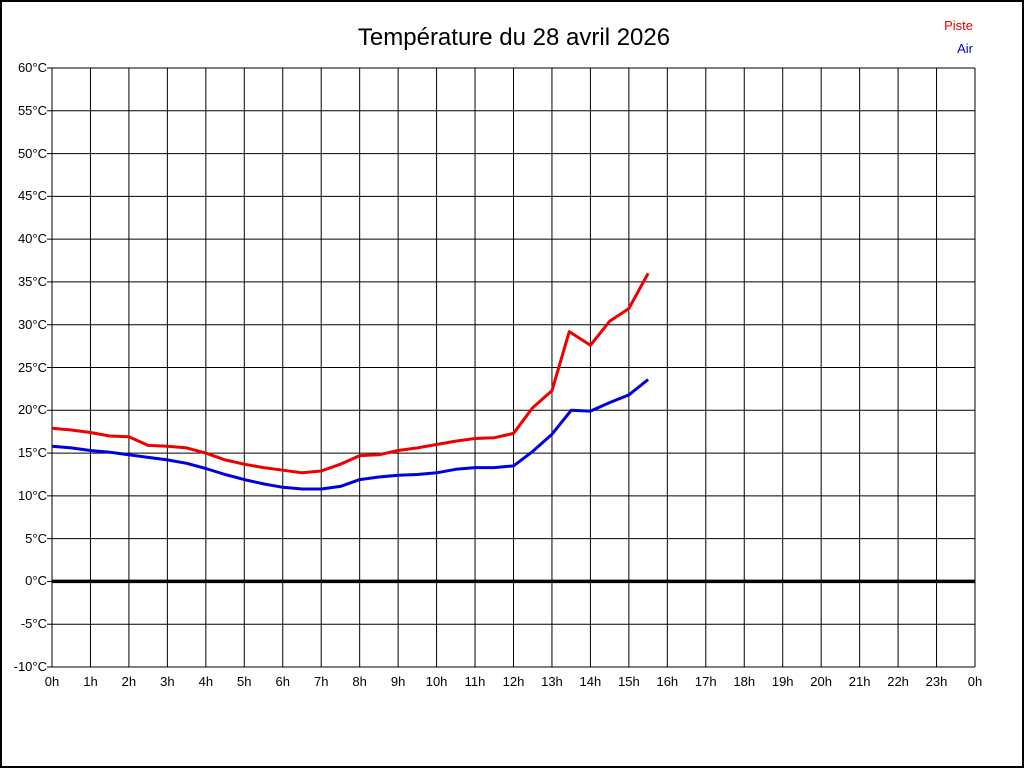 The width and height of the screenshot is (1024, 768). Describe the element at coordinates (667, 681) in the screenshot. I see `x-tick-label: 16h` at that location.